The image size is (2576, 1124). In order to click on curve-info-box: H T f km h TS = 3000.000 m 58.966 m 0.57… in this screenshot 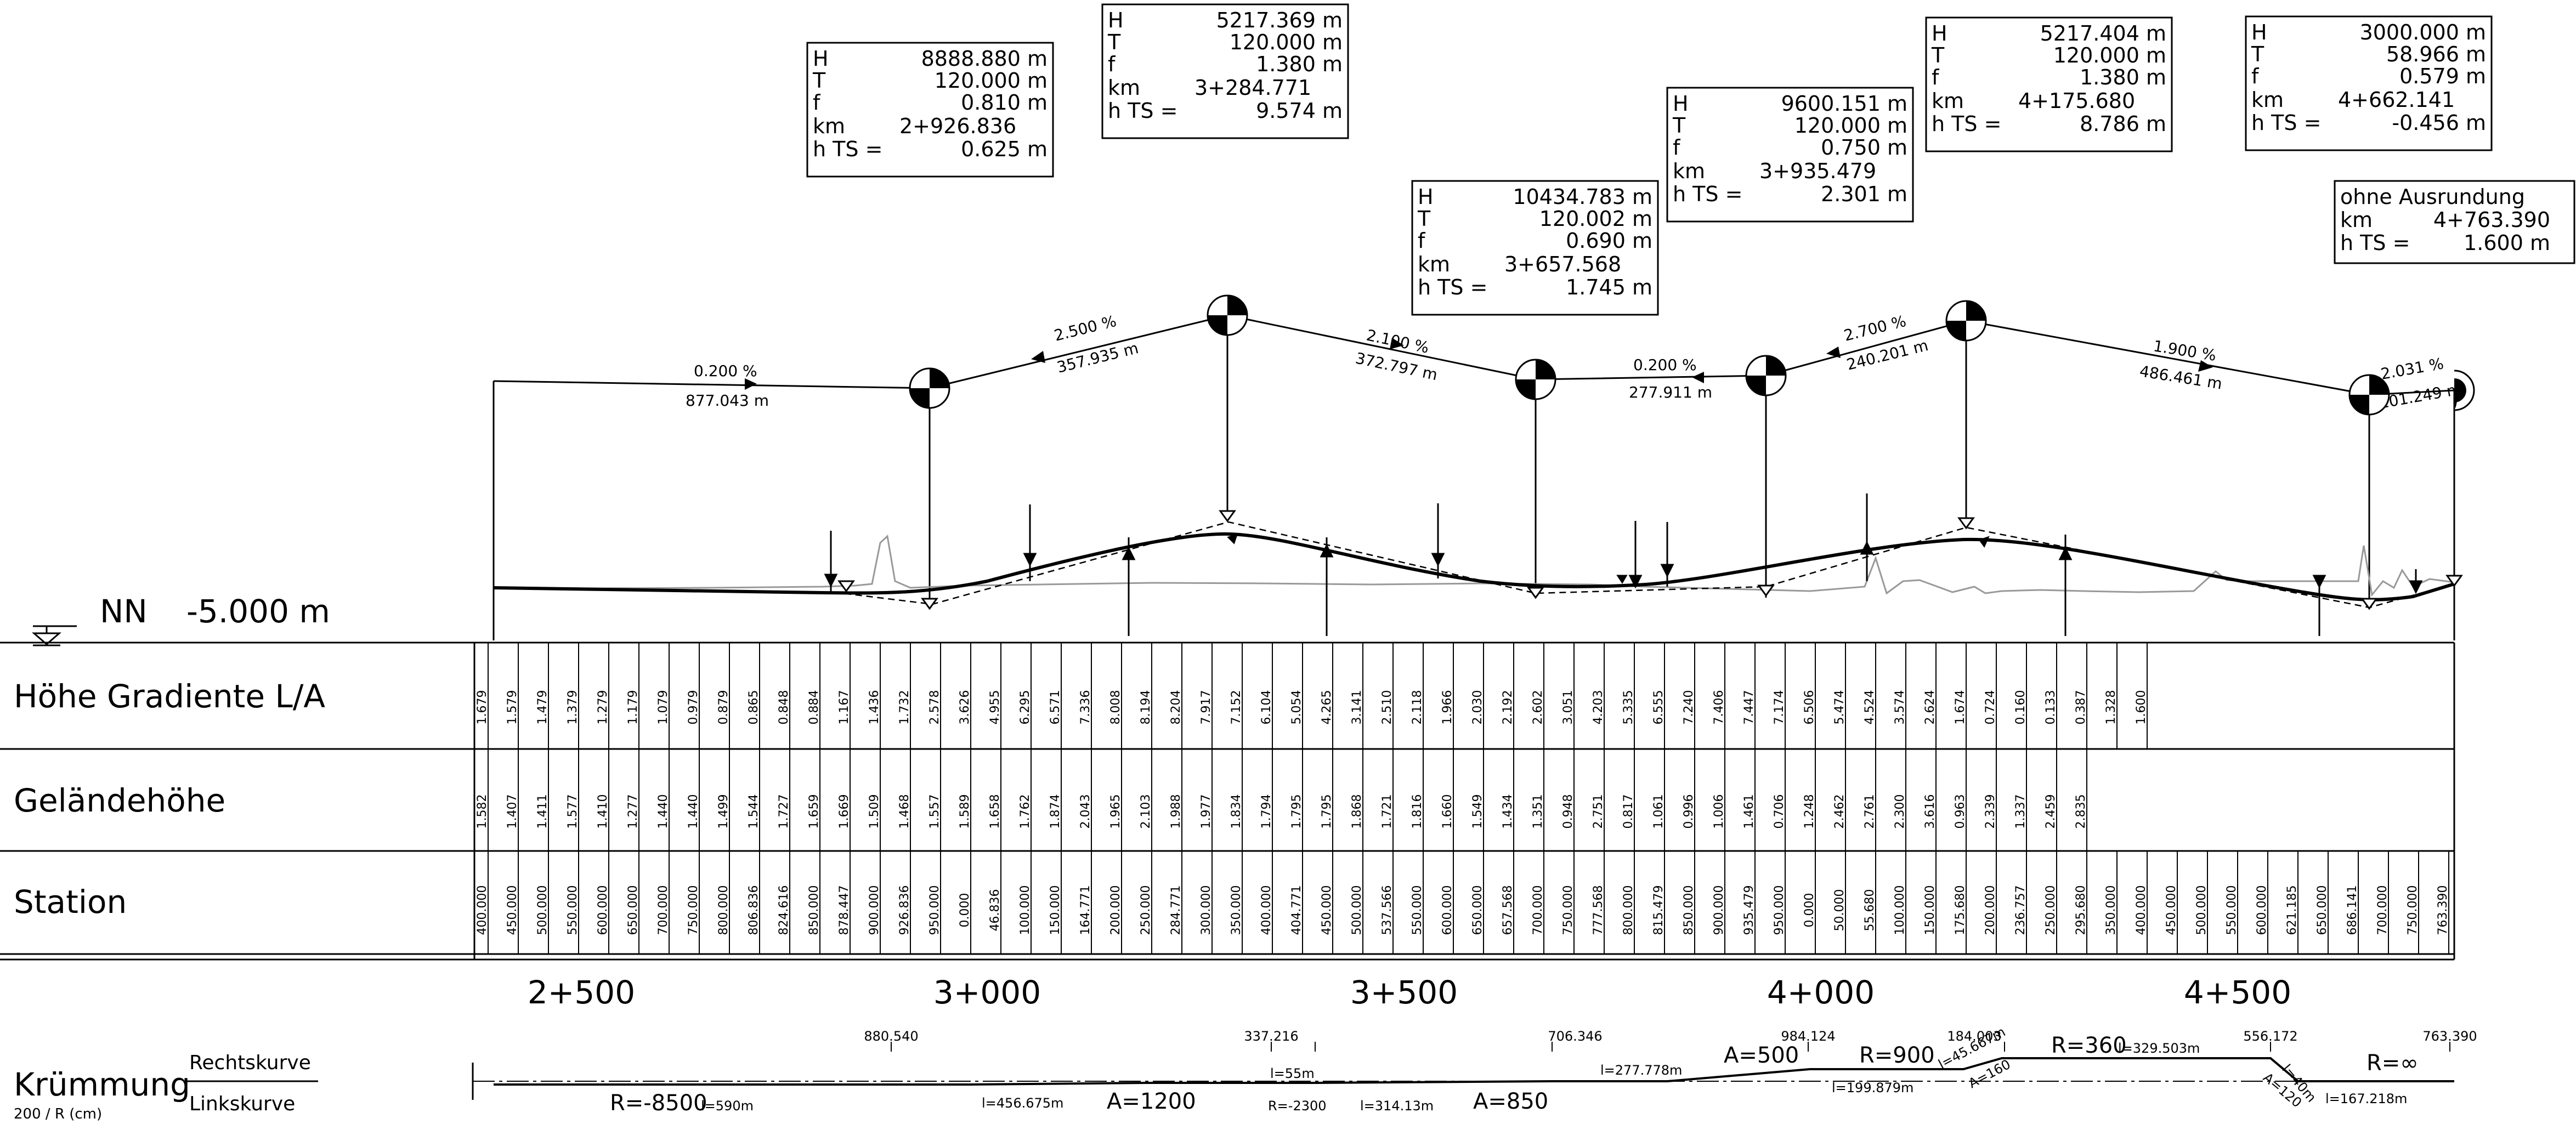, I will do `click(2369, 83)`.